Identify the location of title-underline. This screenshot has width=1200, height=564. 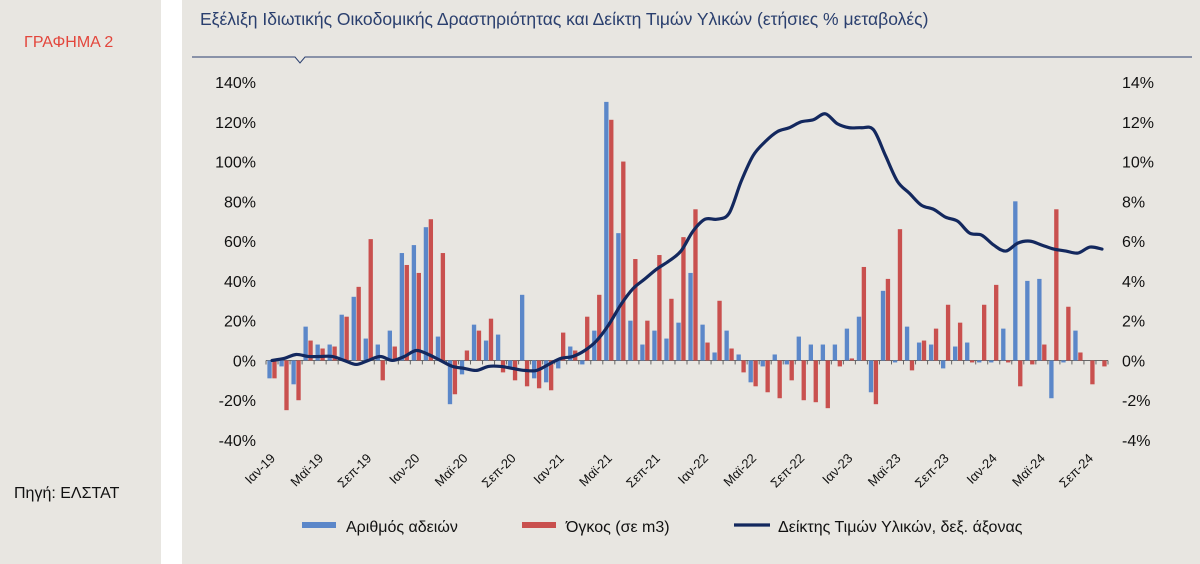
(692, 60).